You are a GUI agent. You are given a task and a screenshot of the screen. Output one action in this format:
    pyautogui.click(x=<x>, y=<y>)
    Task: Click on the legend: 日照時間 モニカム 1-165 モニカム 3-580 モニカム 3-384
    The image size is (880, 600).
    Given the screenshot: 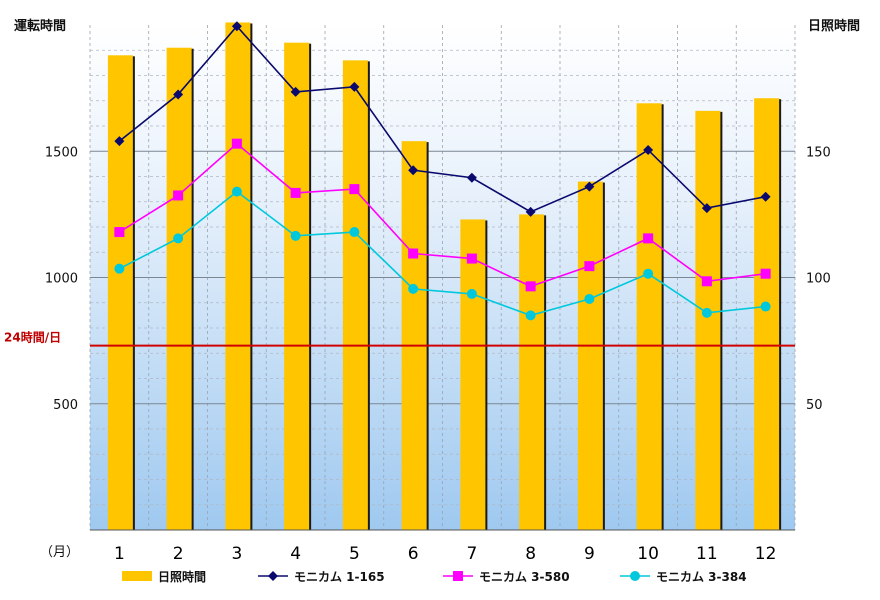 What is the action you would take?
    pyautogui.click(x=434, y=576)
    